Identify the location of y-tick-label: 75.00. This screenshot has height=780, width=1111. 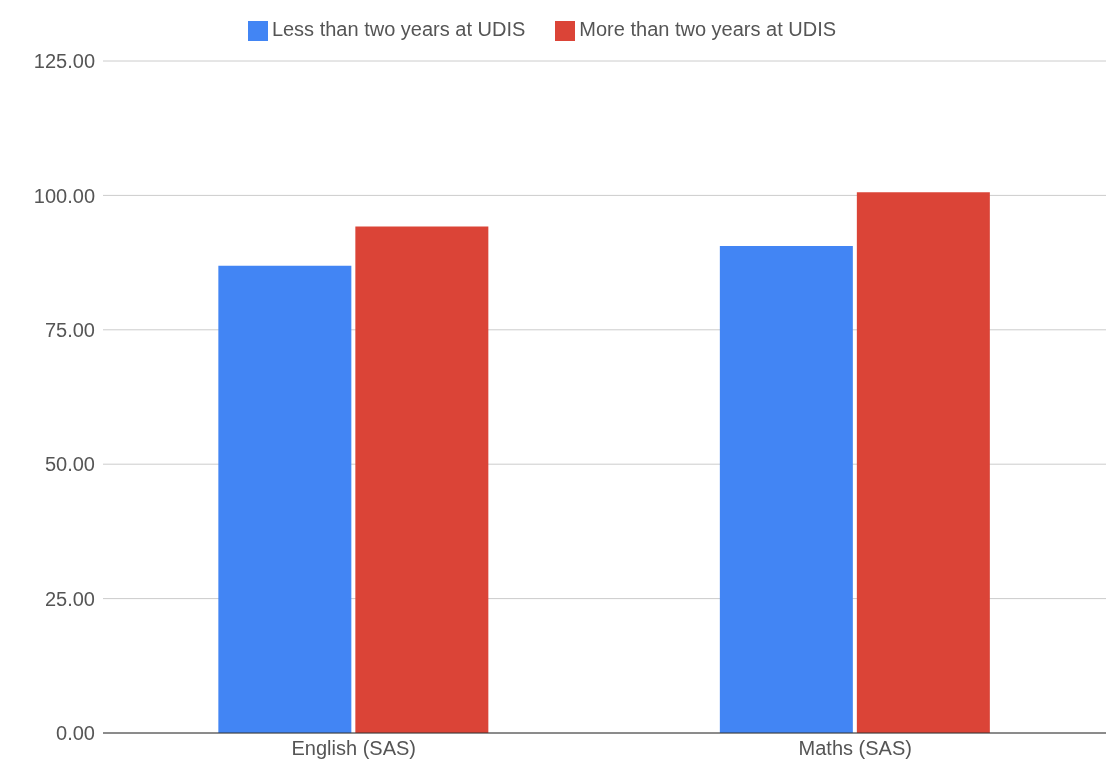
(69, 329).